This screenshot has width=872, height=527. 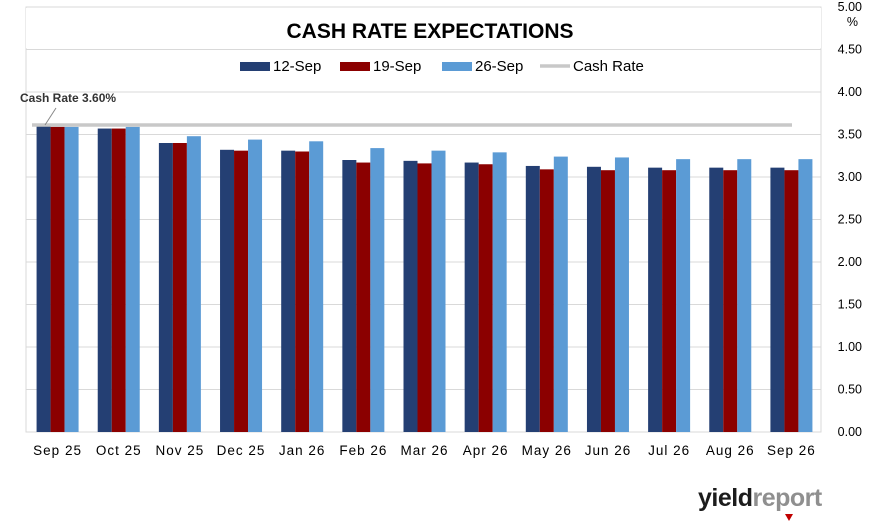 I want to click on annotation-leader, so click(x=50, y=116).